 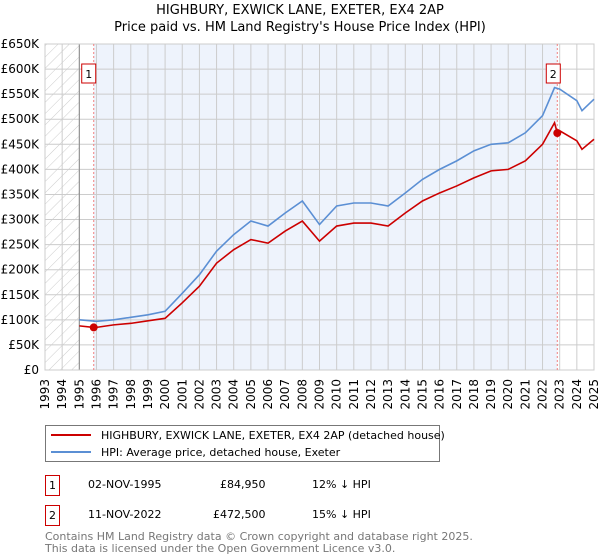 I want to click on marker-badge: 1, so click(x=52, y=485).